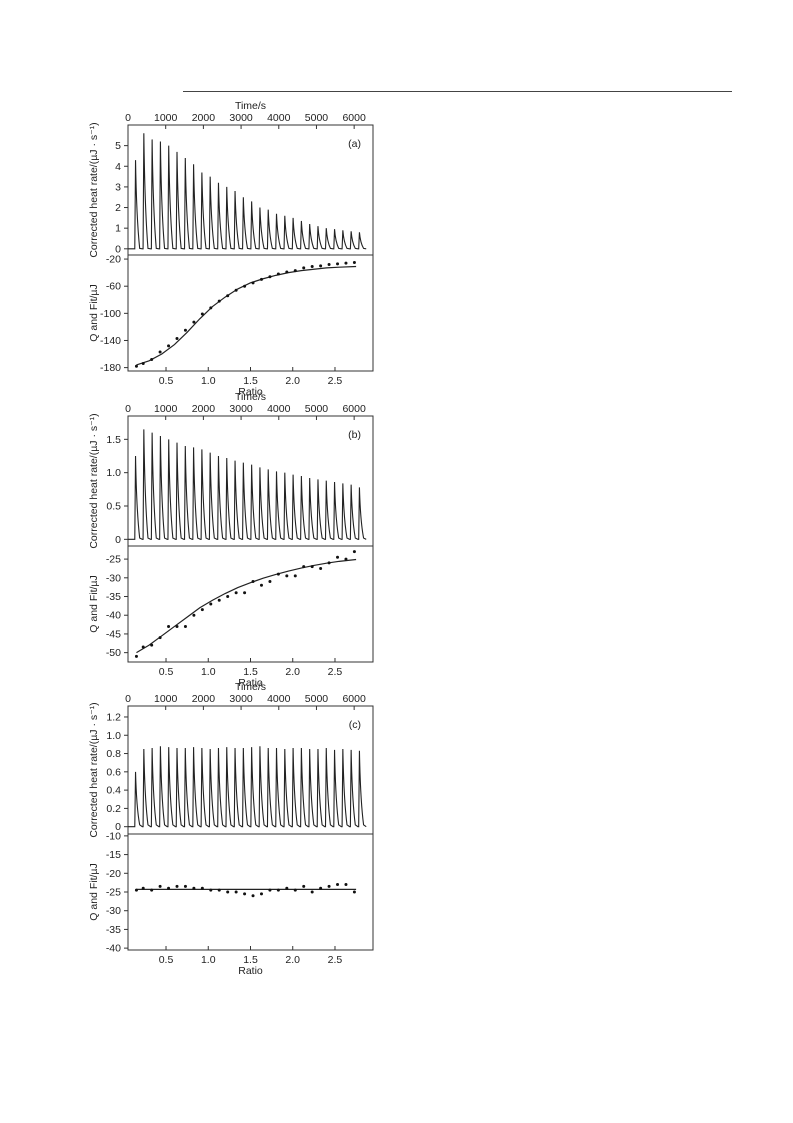 Image resolution: width=793 pixels, height=1123 pixels. Describe the element at coordinates (113, 772) in the screenshot. I see `top-y-tick-label: 0.6` at that location.